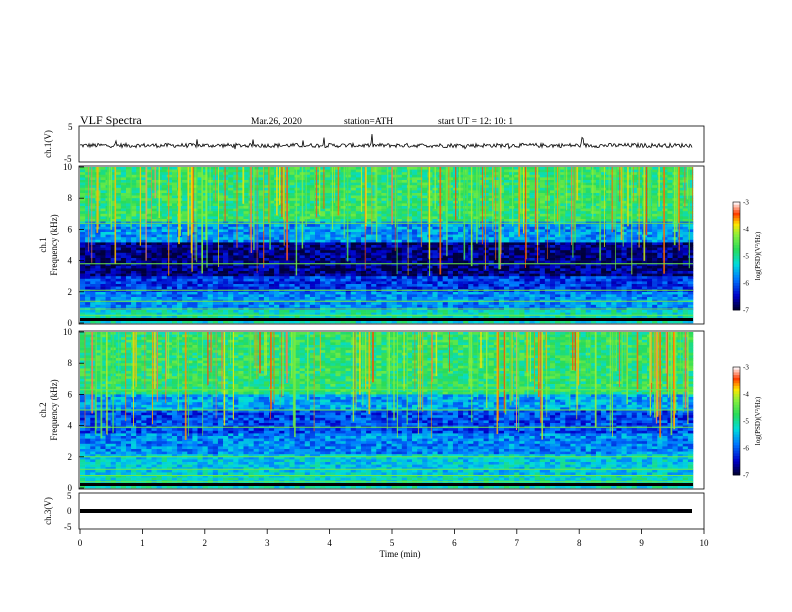 The image size is (792, 612). I want to click on ch3-ytick-bottom: -5, so click(68, 527).